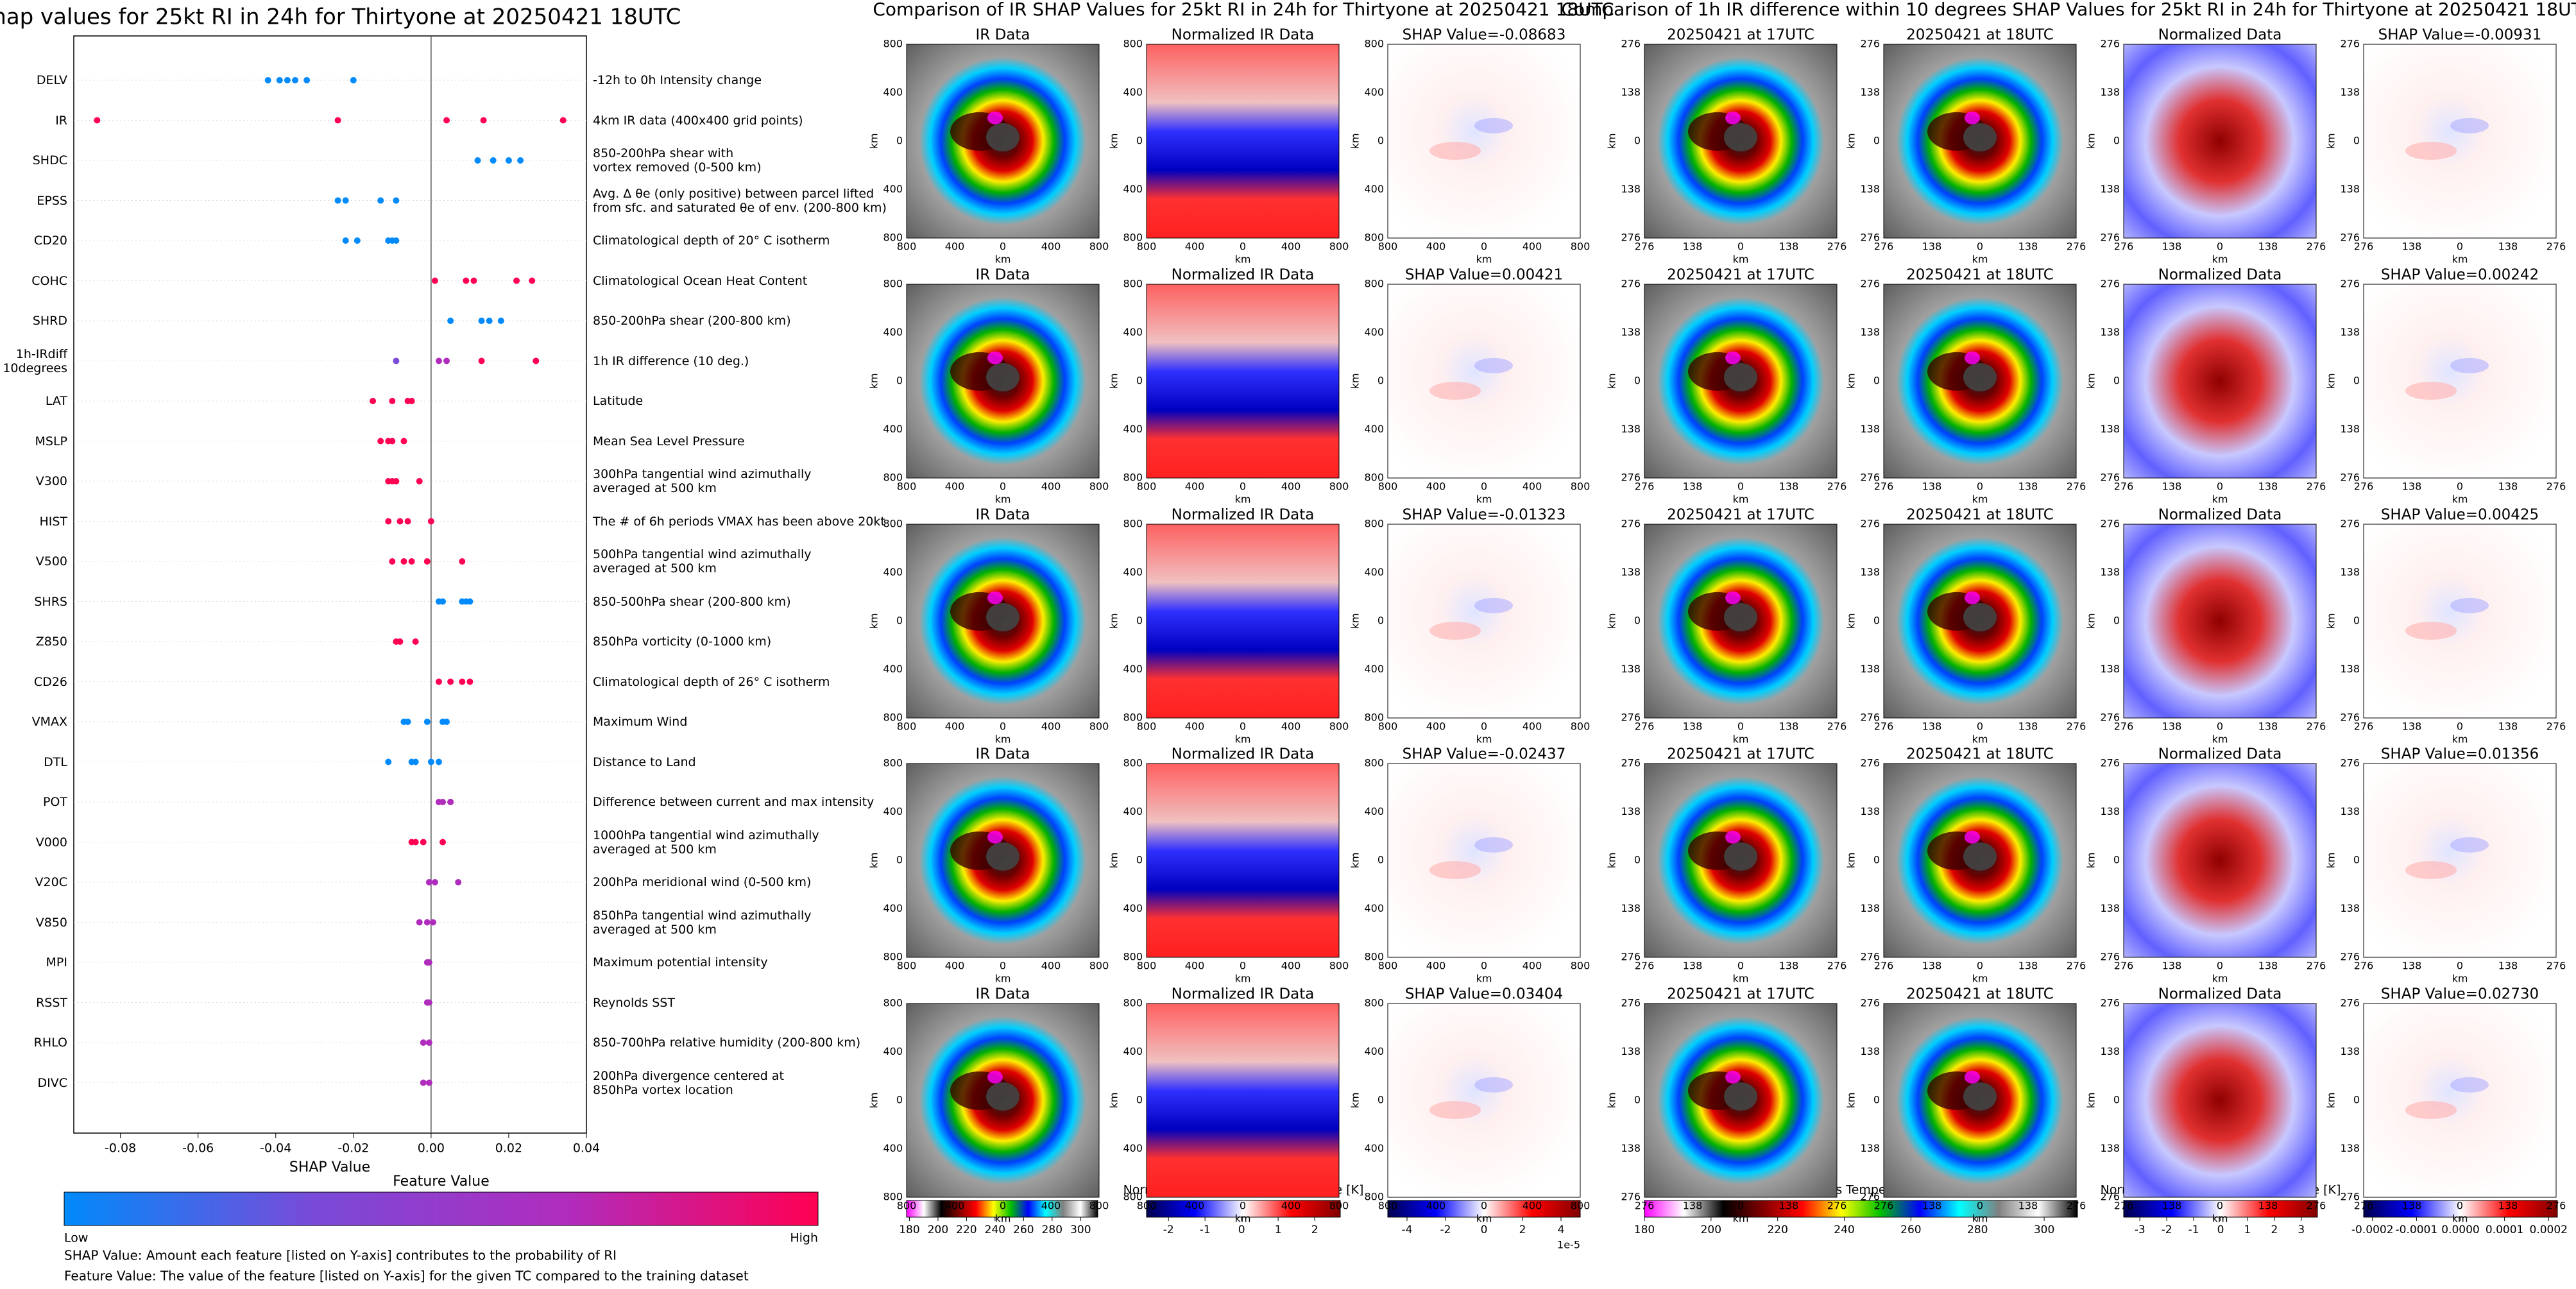  Describe the element at coordinates (53, 521) in the screenshot. I see `y-tick-label: HIST` at that location.